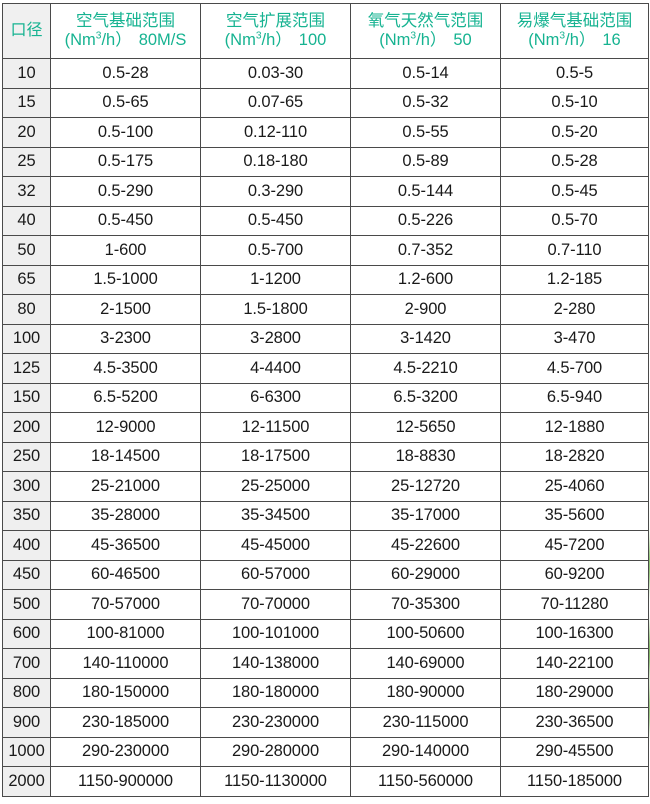  I want to click on column-header-oxygen-naturalgas: 氧气天然气范围 (Nm3/h） 50, so click(425, 31).